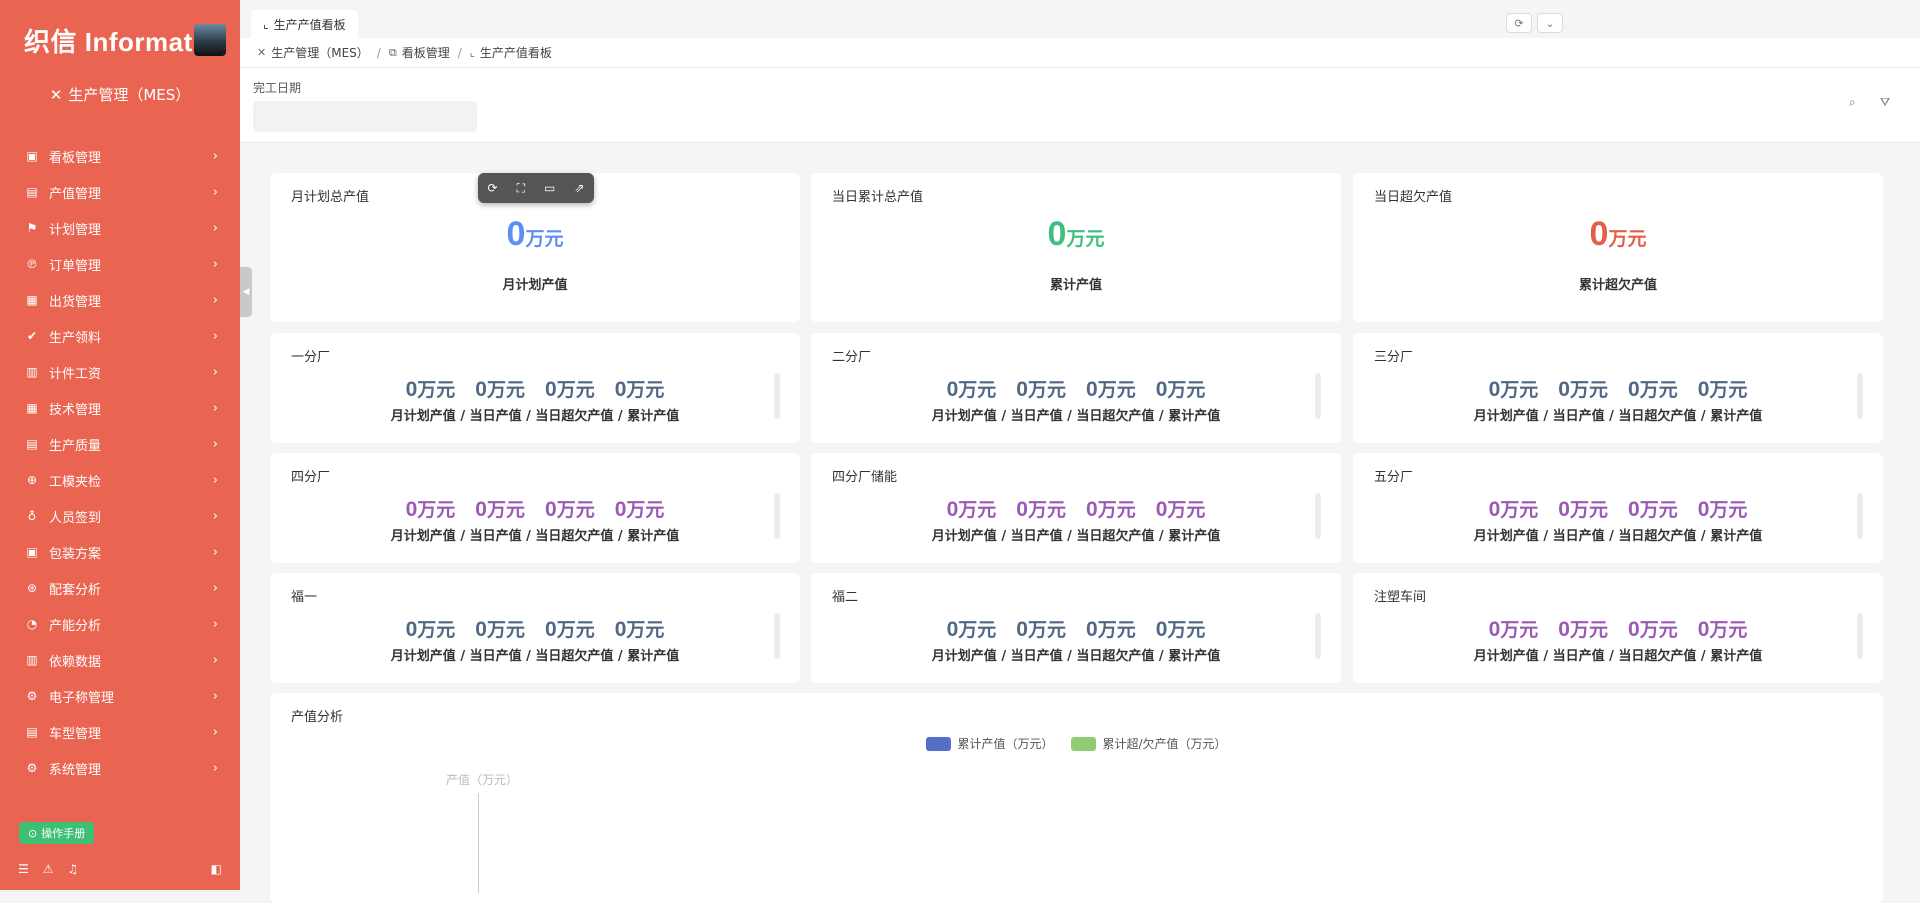 The height and width of the screenshot is (903, 1920). What do you see at coordinates (1885, 102) in the screenshot?
I see `clear-filter-icon: ⛛` at bounding box center [1885, 102].